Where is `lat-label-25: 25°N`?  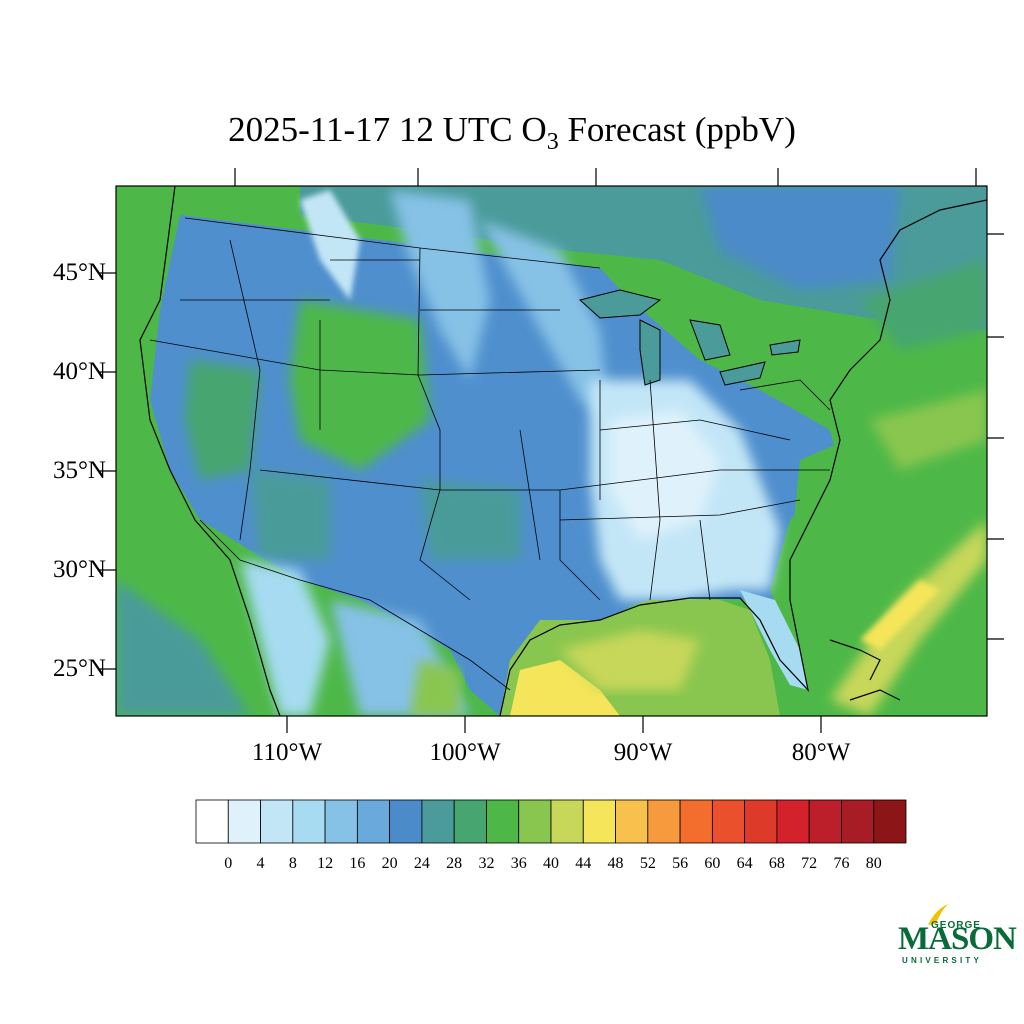 lat-label-25: 25°N is located at coordinates (79, 668).